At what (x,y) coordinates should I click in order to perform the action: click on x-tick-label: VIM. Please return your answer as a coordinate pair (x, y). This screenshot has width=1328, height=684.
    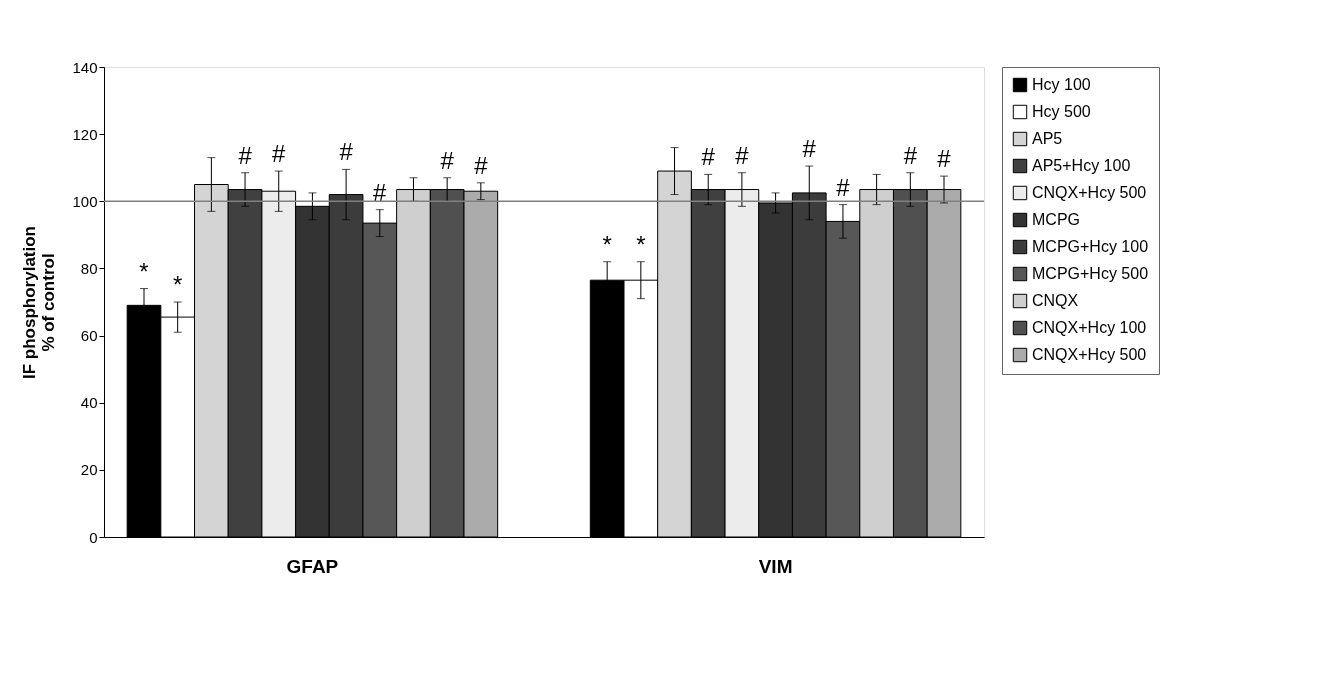
    Looking at the image, I should click on (775, 566).